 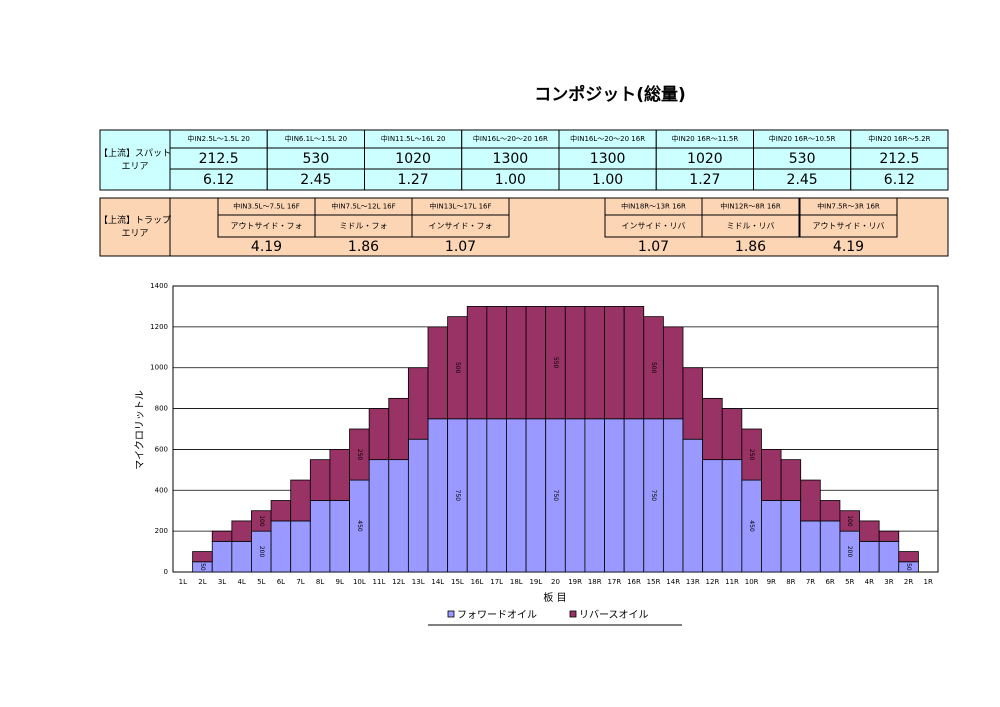 What do you see at coordinates (261, 582) in the screenshot?
I see `x-tick-label: 5L` at bounding box center [261, 582].